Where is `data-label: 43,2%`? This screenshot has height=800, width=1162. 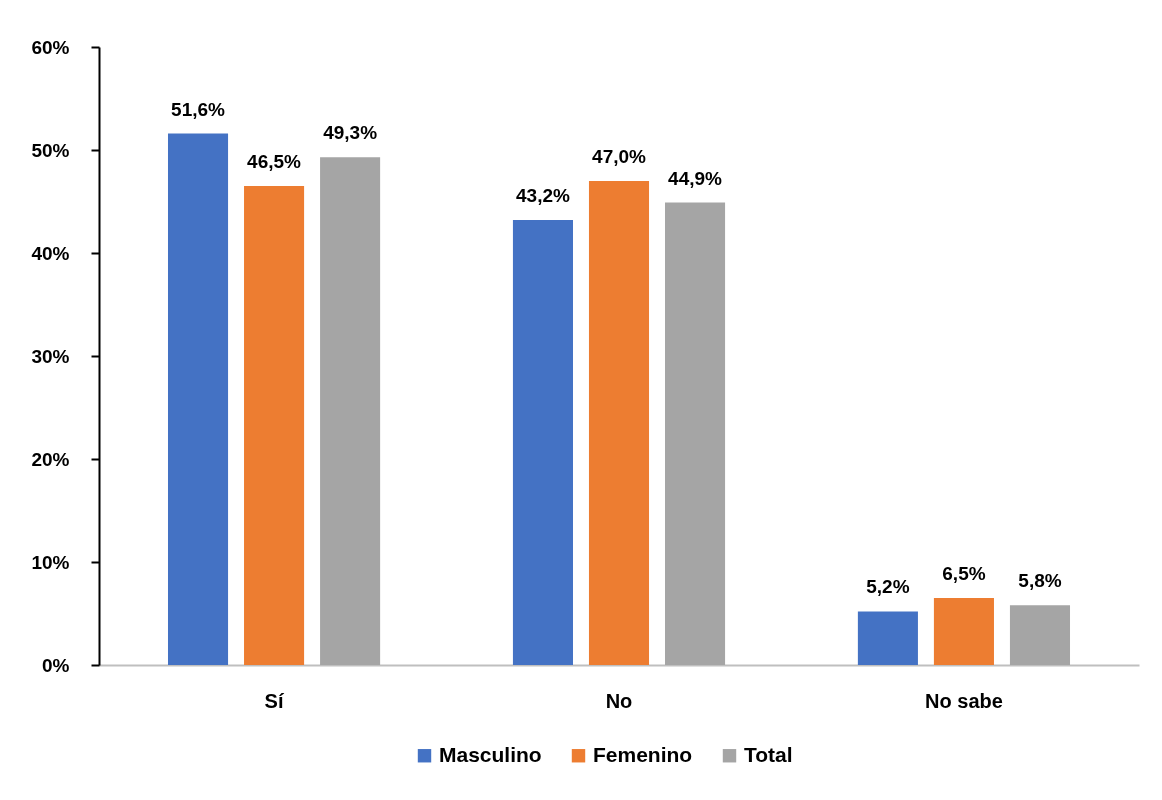
data-label: 43,2% is located at coordinates (543, 196).